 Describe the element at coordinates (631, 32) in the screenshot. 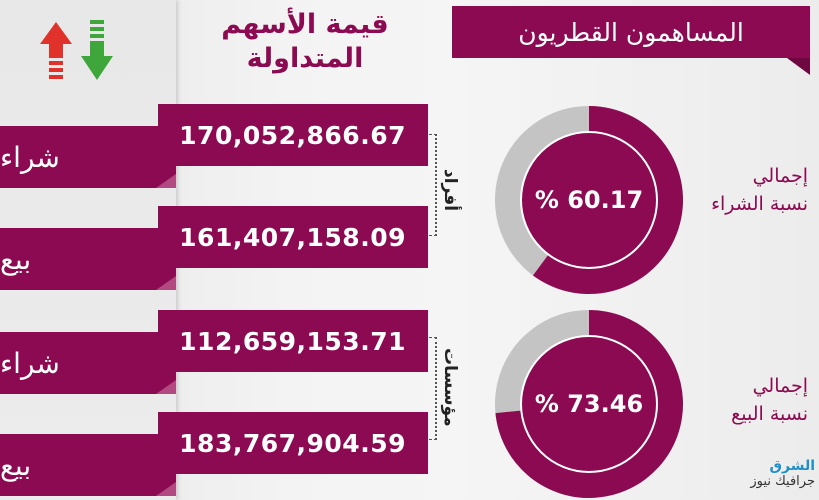

I see `qatari-shareholders-banner: المساهمون القطريون` at that location.